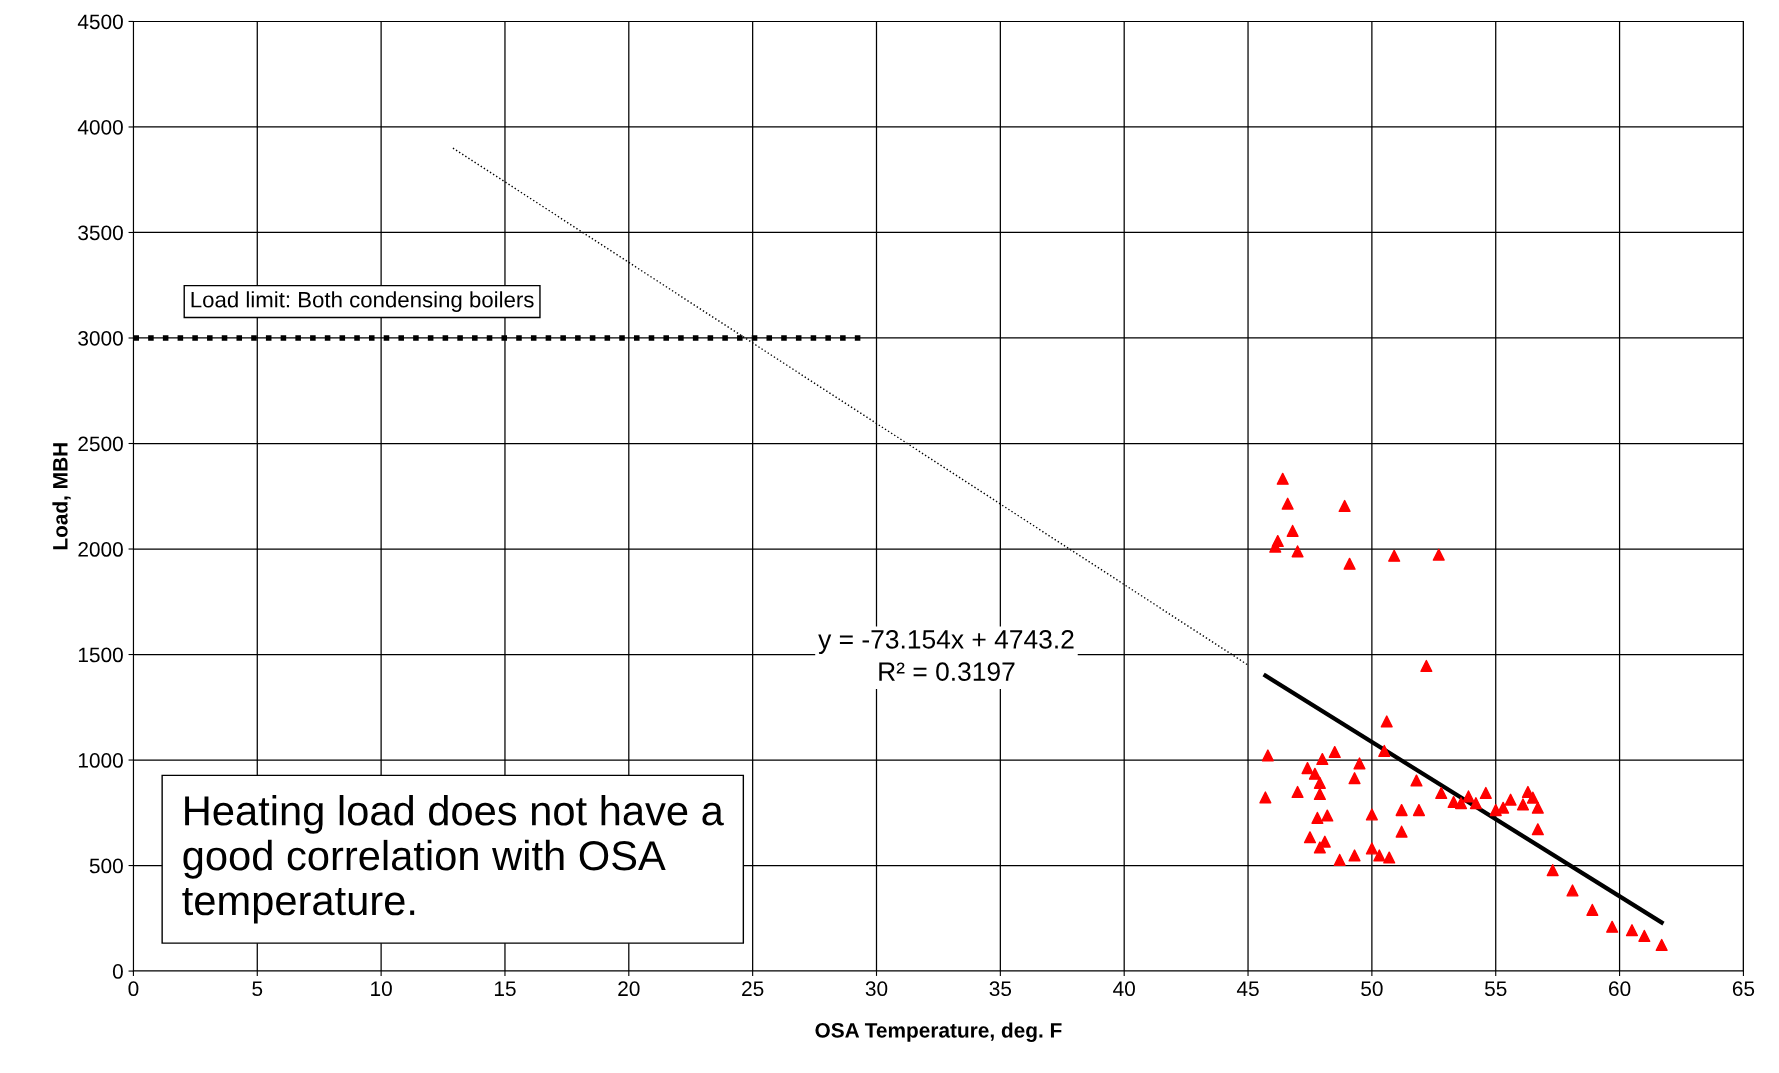  I want to click on x-tick-label: 0, so click(133, 989).